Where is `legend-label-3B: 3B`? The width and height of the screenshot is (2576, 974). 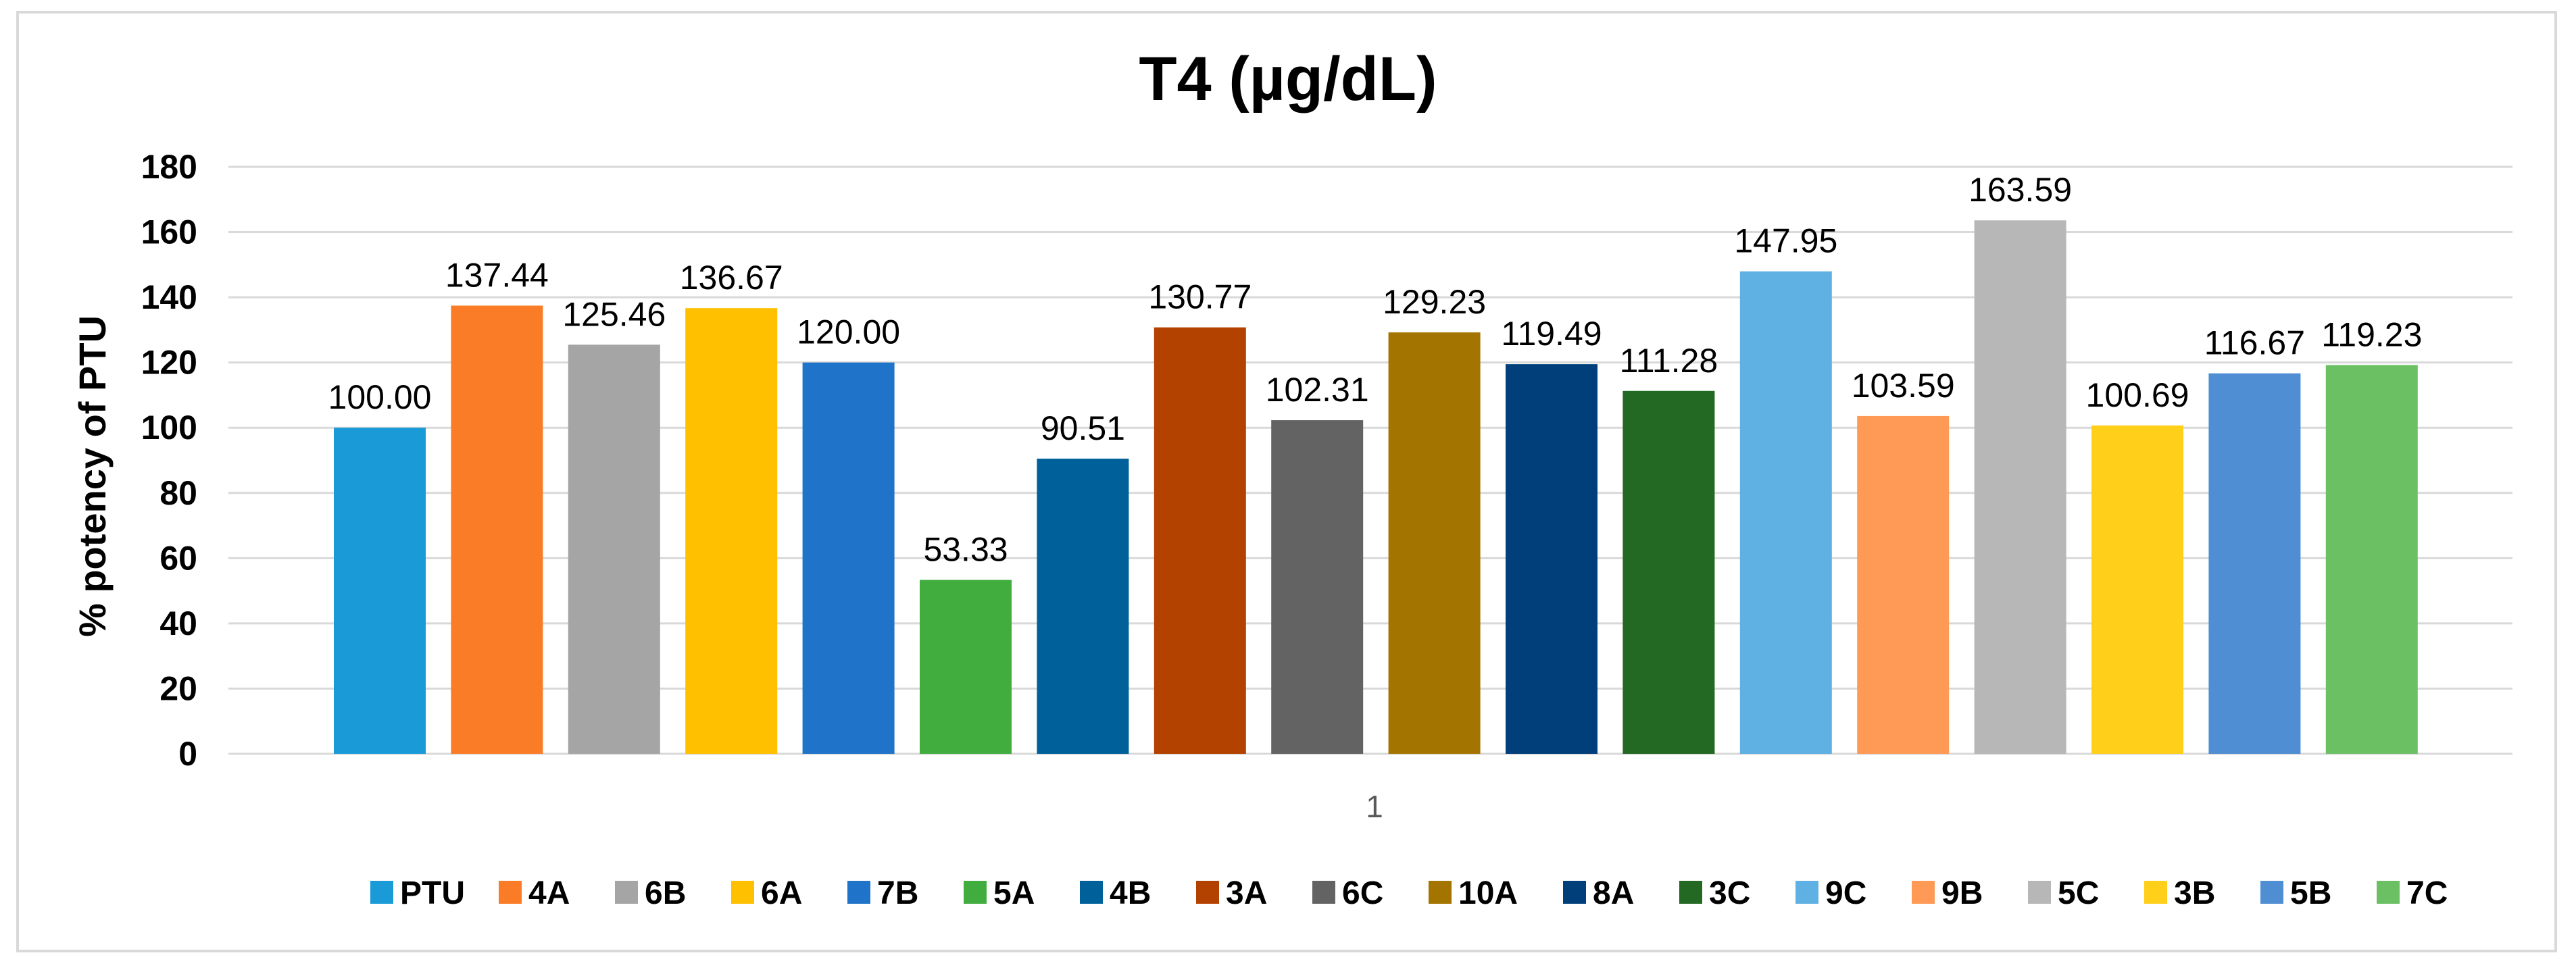 legend-label-3B: 3B is located at coordinates (2195, 893).